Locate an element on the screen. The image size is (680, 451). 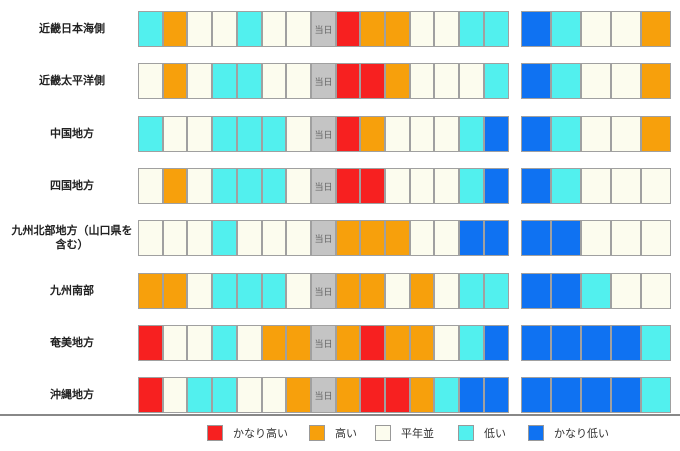
region-label: 四国地方 is located at coordinates (72, 185).